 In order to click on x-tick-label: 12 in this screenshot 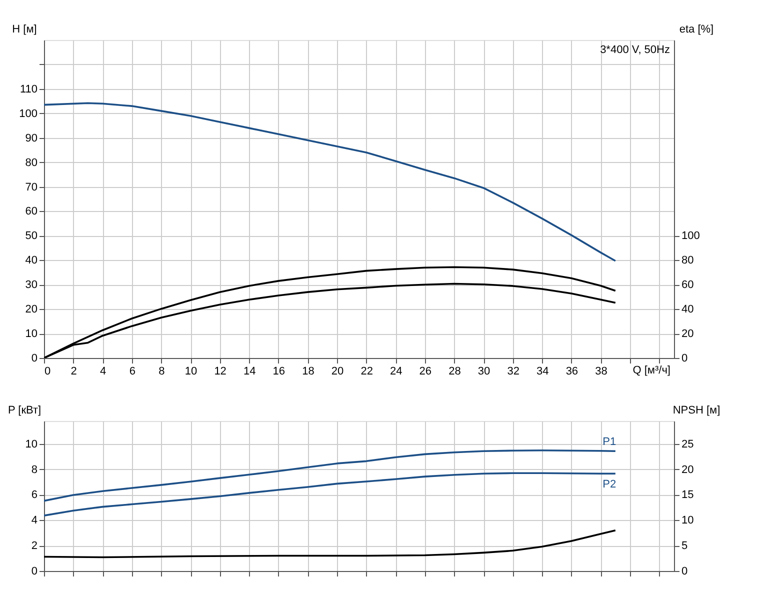, I will do `click(220, 372)`.